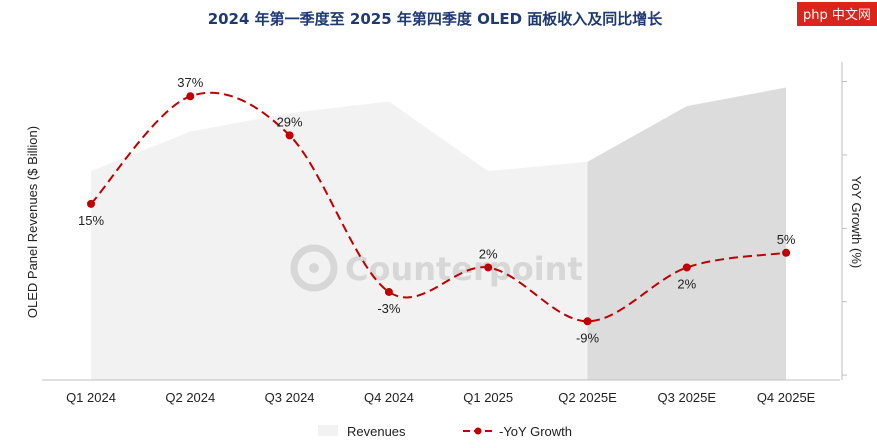 This screenshot has height=448, width=877. What do you see at coordinates (478, 431) in the screenshot?
I see `legend-yoy-marker` at bounding box center [478, 431].